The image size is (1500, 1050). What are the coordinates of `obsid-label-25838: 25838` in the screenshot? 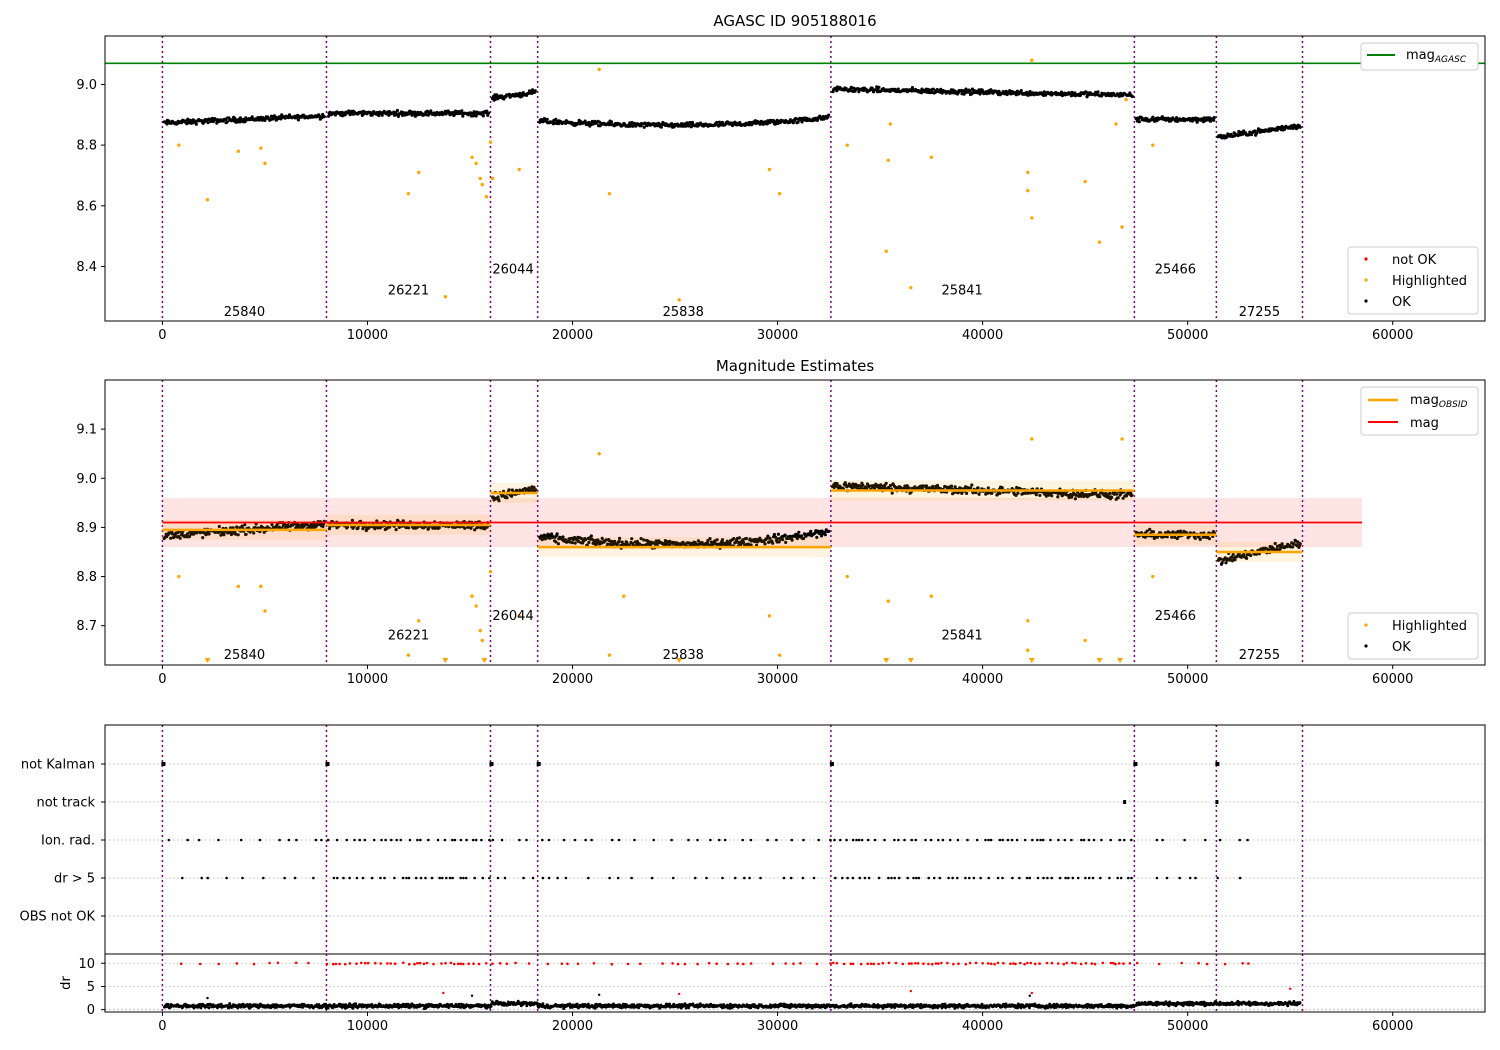 It's located at (683, 655).